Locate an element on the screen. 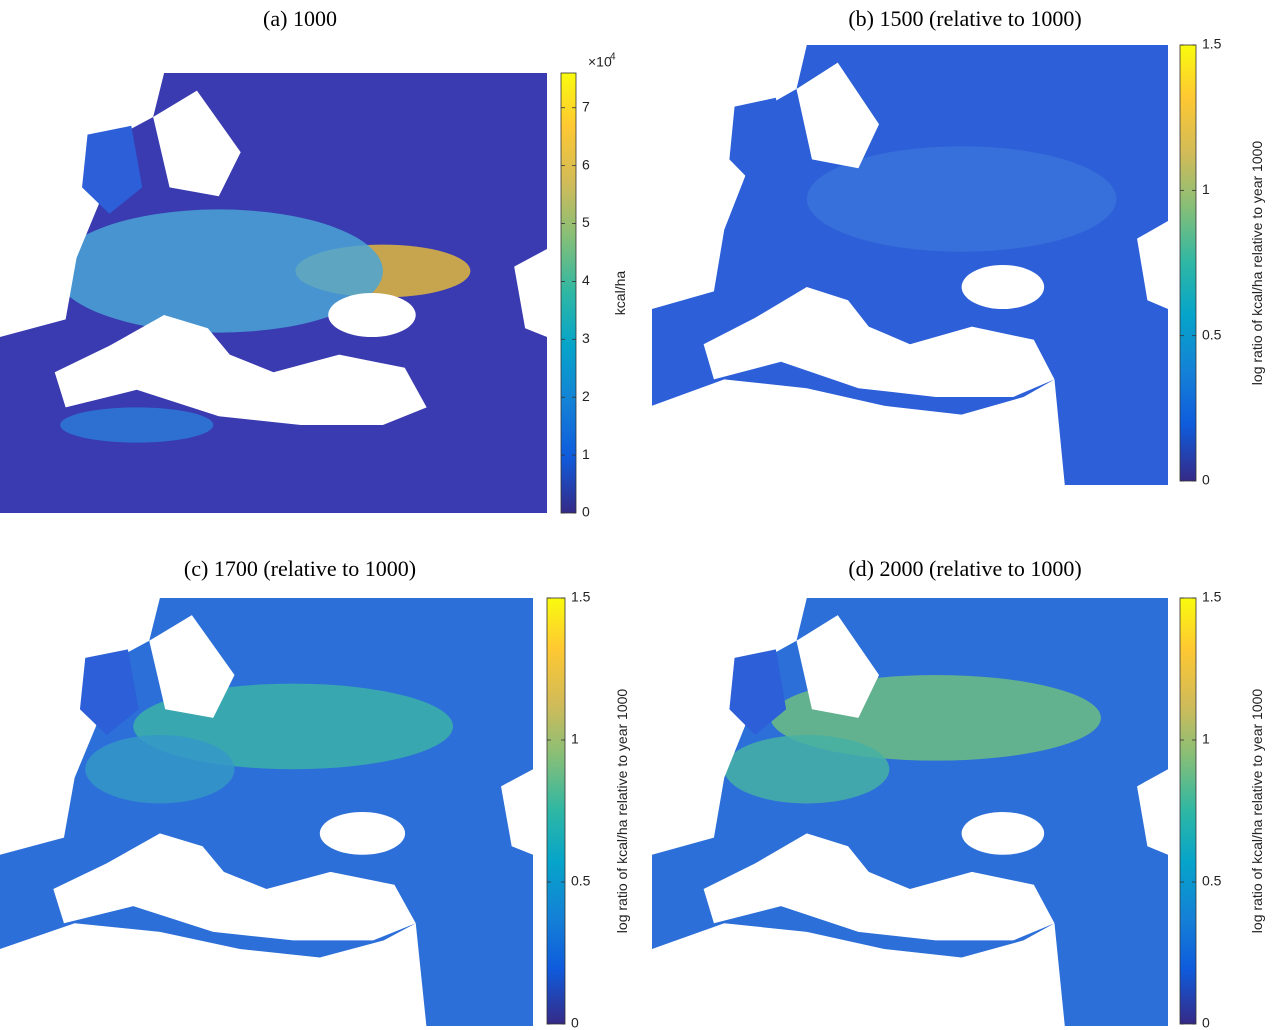 This screenshot has height=1030, width=1275. colorbar-tick-label: 6 is located at coordinates (586, 164).